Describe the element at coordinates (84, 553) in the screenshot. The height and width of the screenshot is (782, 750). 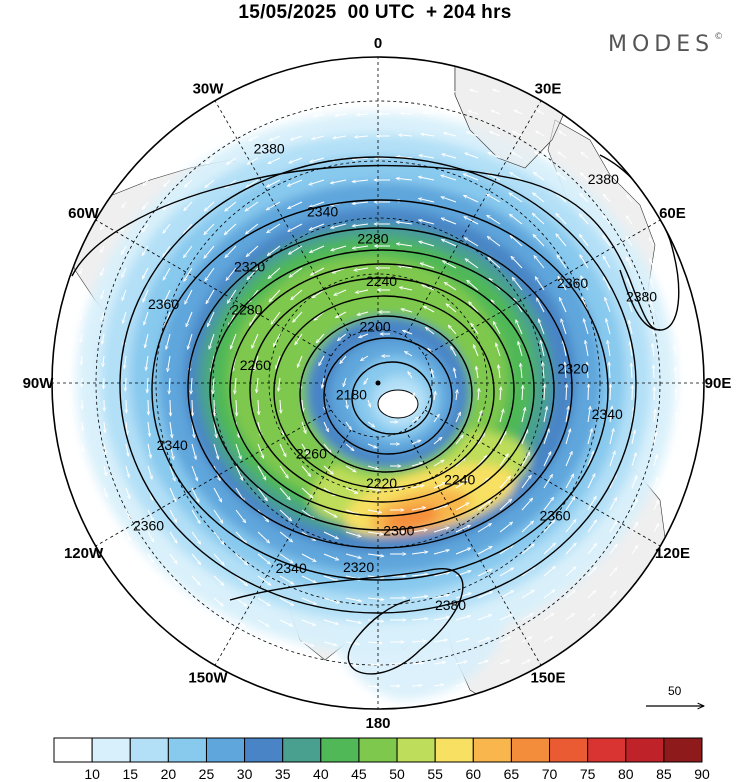
I see `longitude-label: 120W` at that location.